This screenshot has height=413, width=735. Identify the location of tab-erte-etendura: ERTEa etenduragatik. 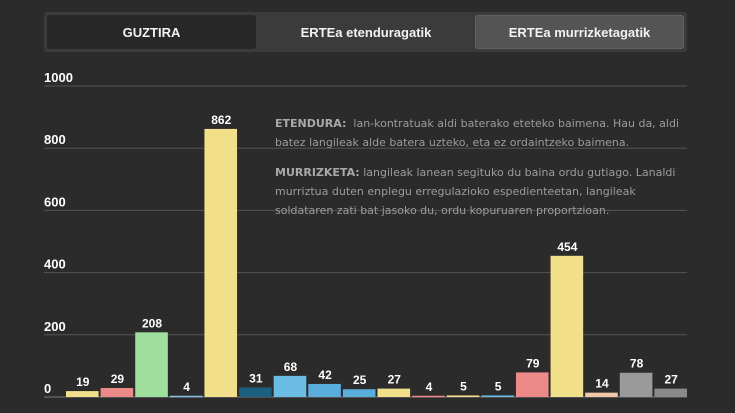
(366, 32).